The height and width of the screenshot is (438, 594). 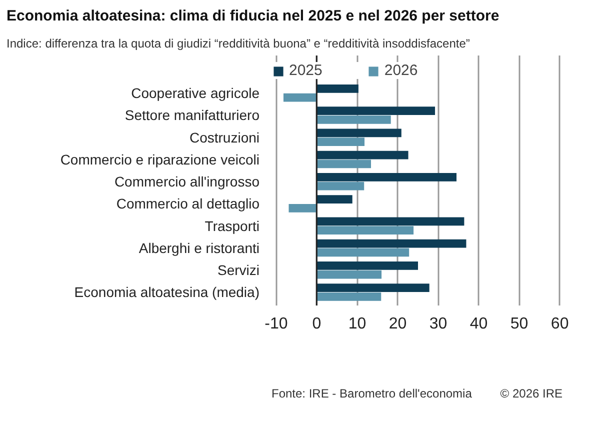 I want to click on y-tick-label: Settore manifatturiero, so click(x=192, y=115).